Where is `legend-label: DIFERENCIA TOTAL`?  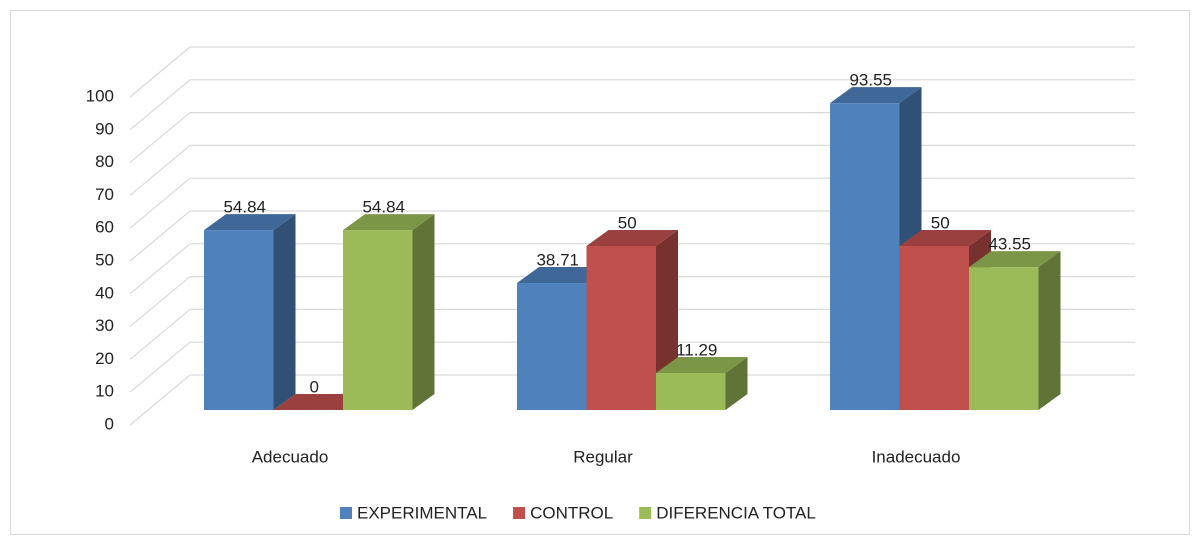 legend-label: DIFERENCIA TOTAL is located at coordinates (736, 512).